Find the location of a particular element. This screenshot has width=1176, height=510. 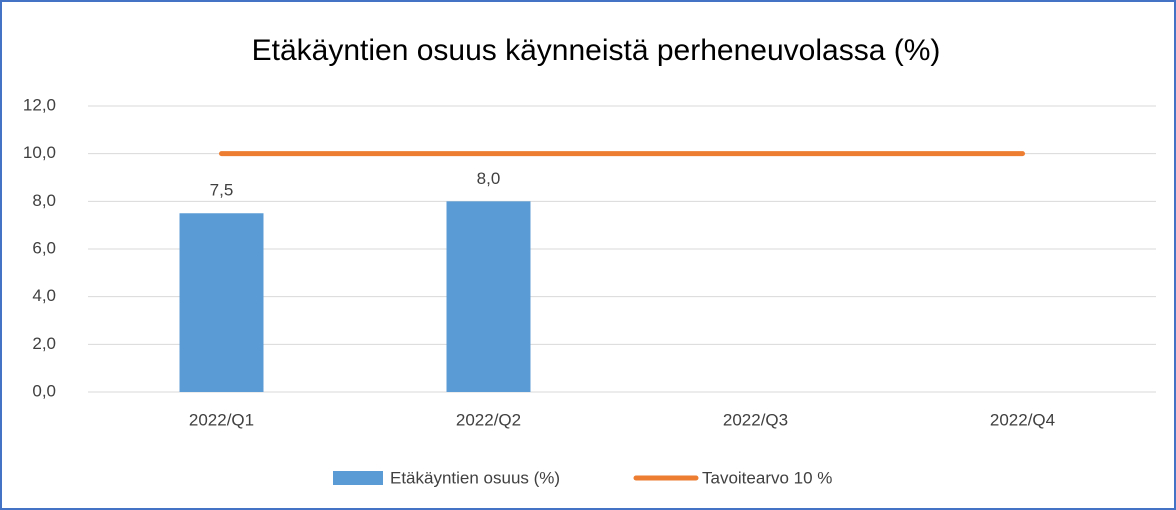

legend-swatch is located at coordinates (358, 478).